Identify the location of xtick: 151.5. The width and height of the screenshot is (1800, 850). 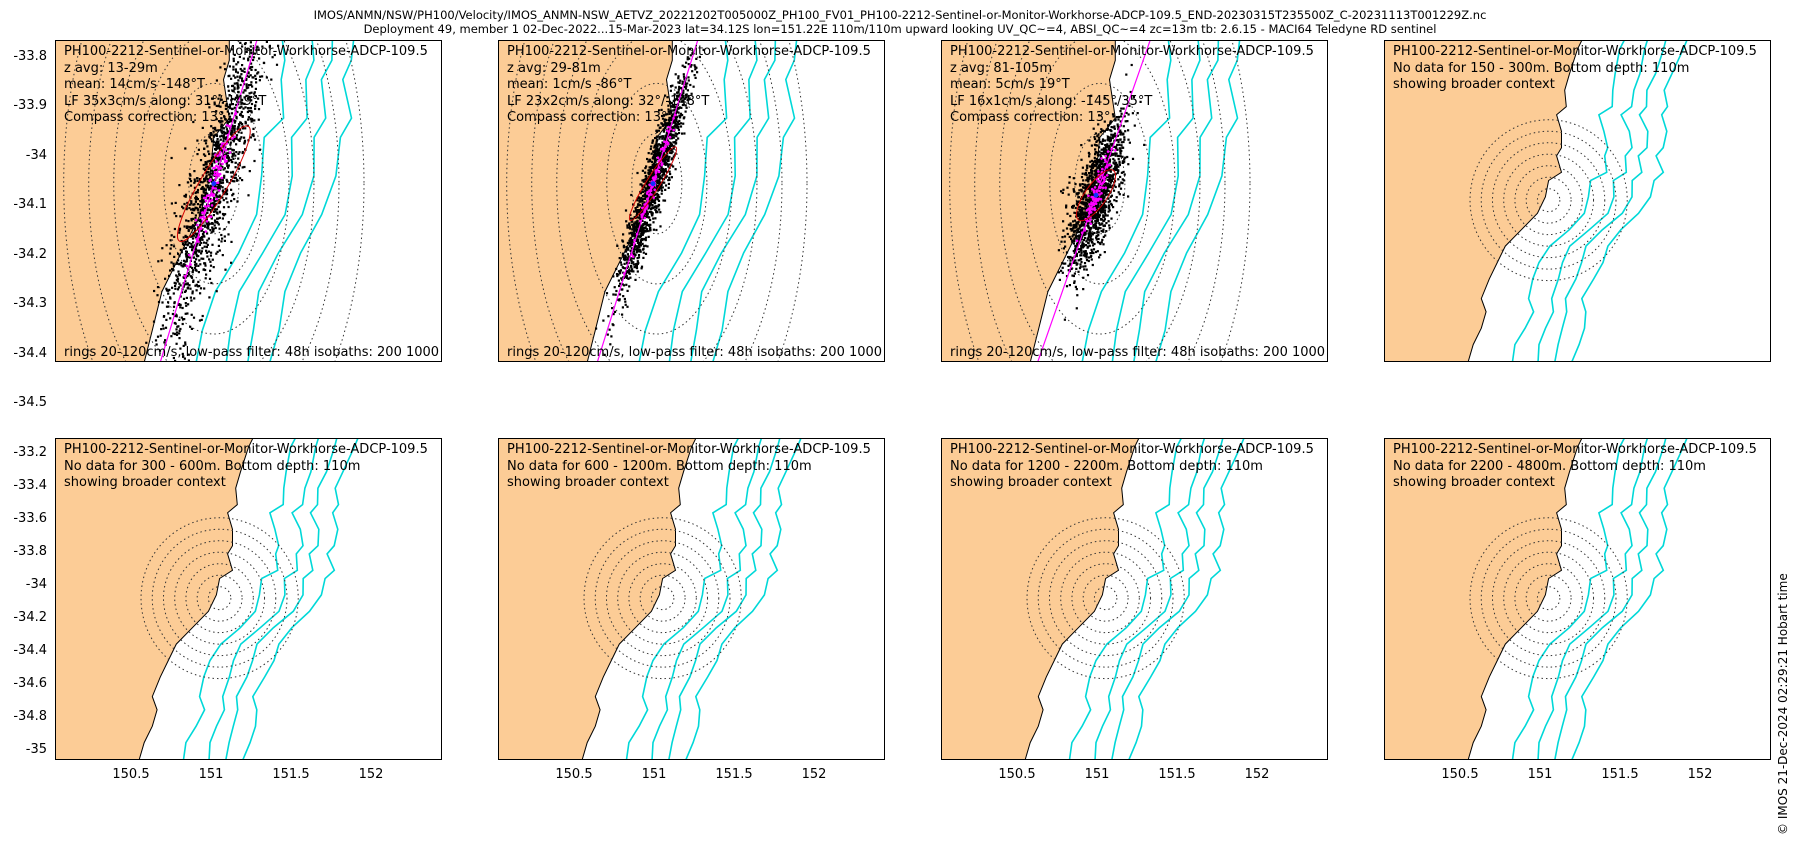
(291, 774).